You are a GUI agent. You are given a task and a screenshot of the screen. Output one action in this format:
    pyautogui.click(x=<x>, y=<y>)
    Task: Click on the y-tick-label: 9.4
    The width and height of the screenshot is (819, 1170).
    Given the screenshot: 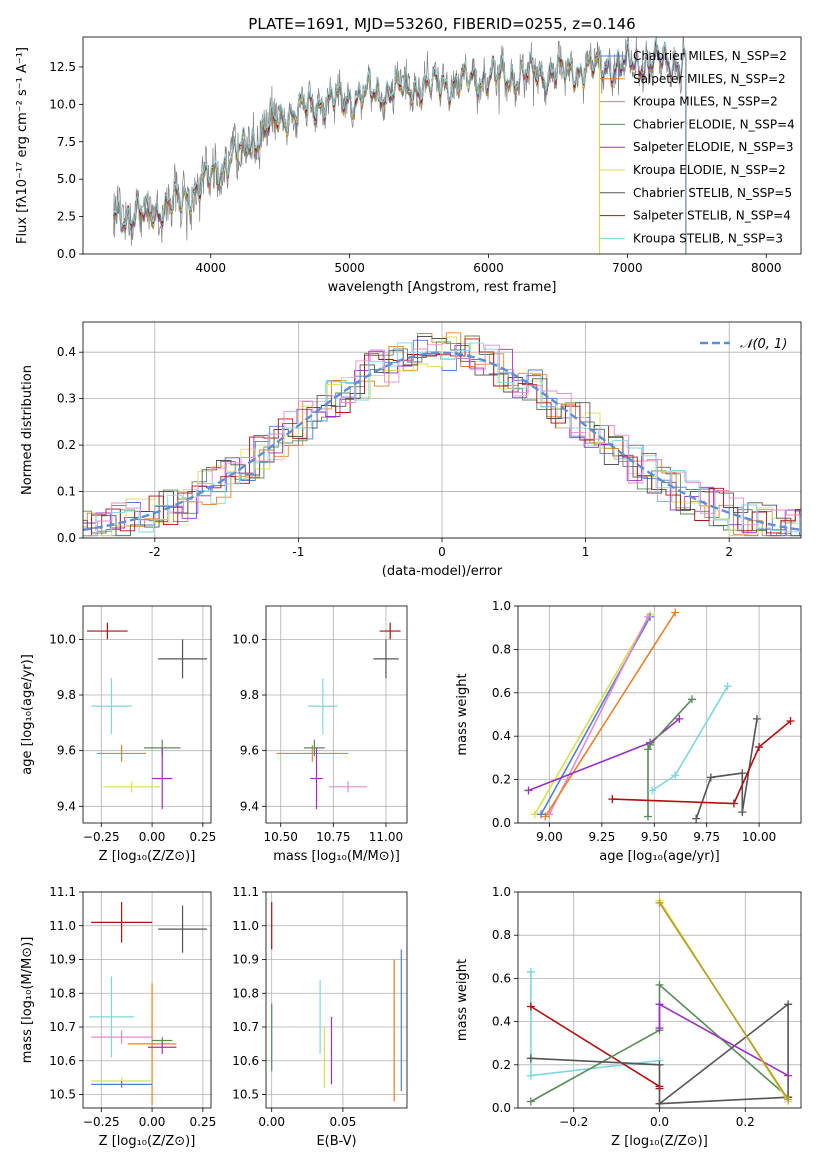 What is the action you would take?
    pyautogui.click(x=66, y=806)
    